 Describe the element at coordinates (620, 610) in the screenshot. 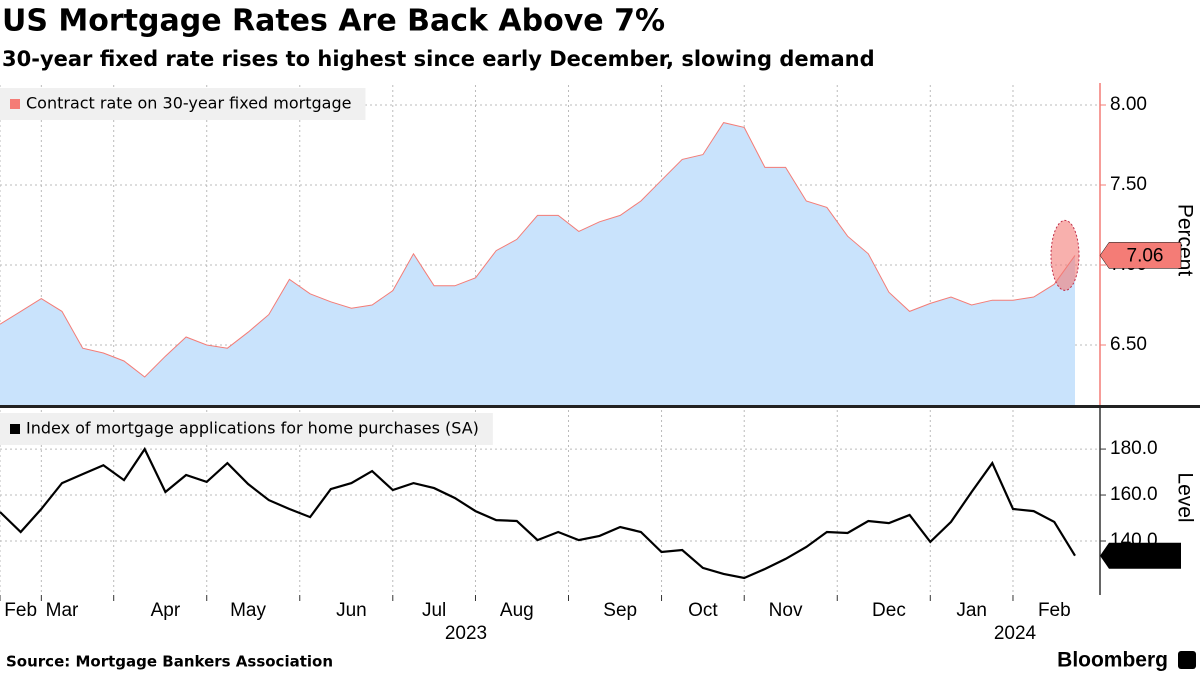

I see `x-tick-label: Sep` at that location.